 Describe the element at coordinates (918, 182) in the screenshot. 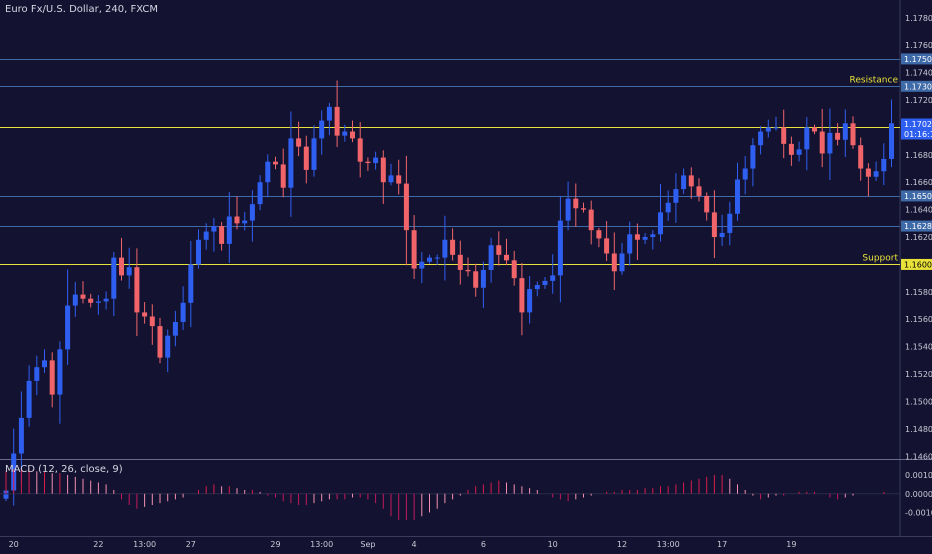

I see `price-tick-label: 1.16600` at that location.